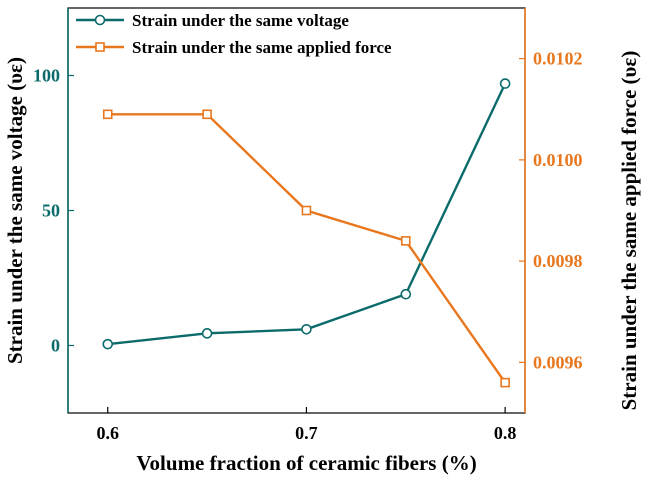 The image size is (650, 479). Describe the element at coordinates (55, 346) in the screenshot. I see `left-y-tick-label: 0` at that location.